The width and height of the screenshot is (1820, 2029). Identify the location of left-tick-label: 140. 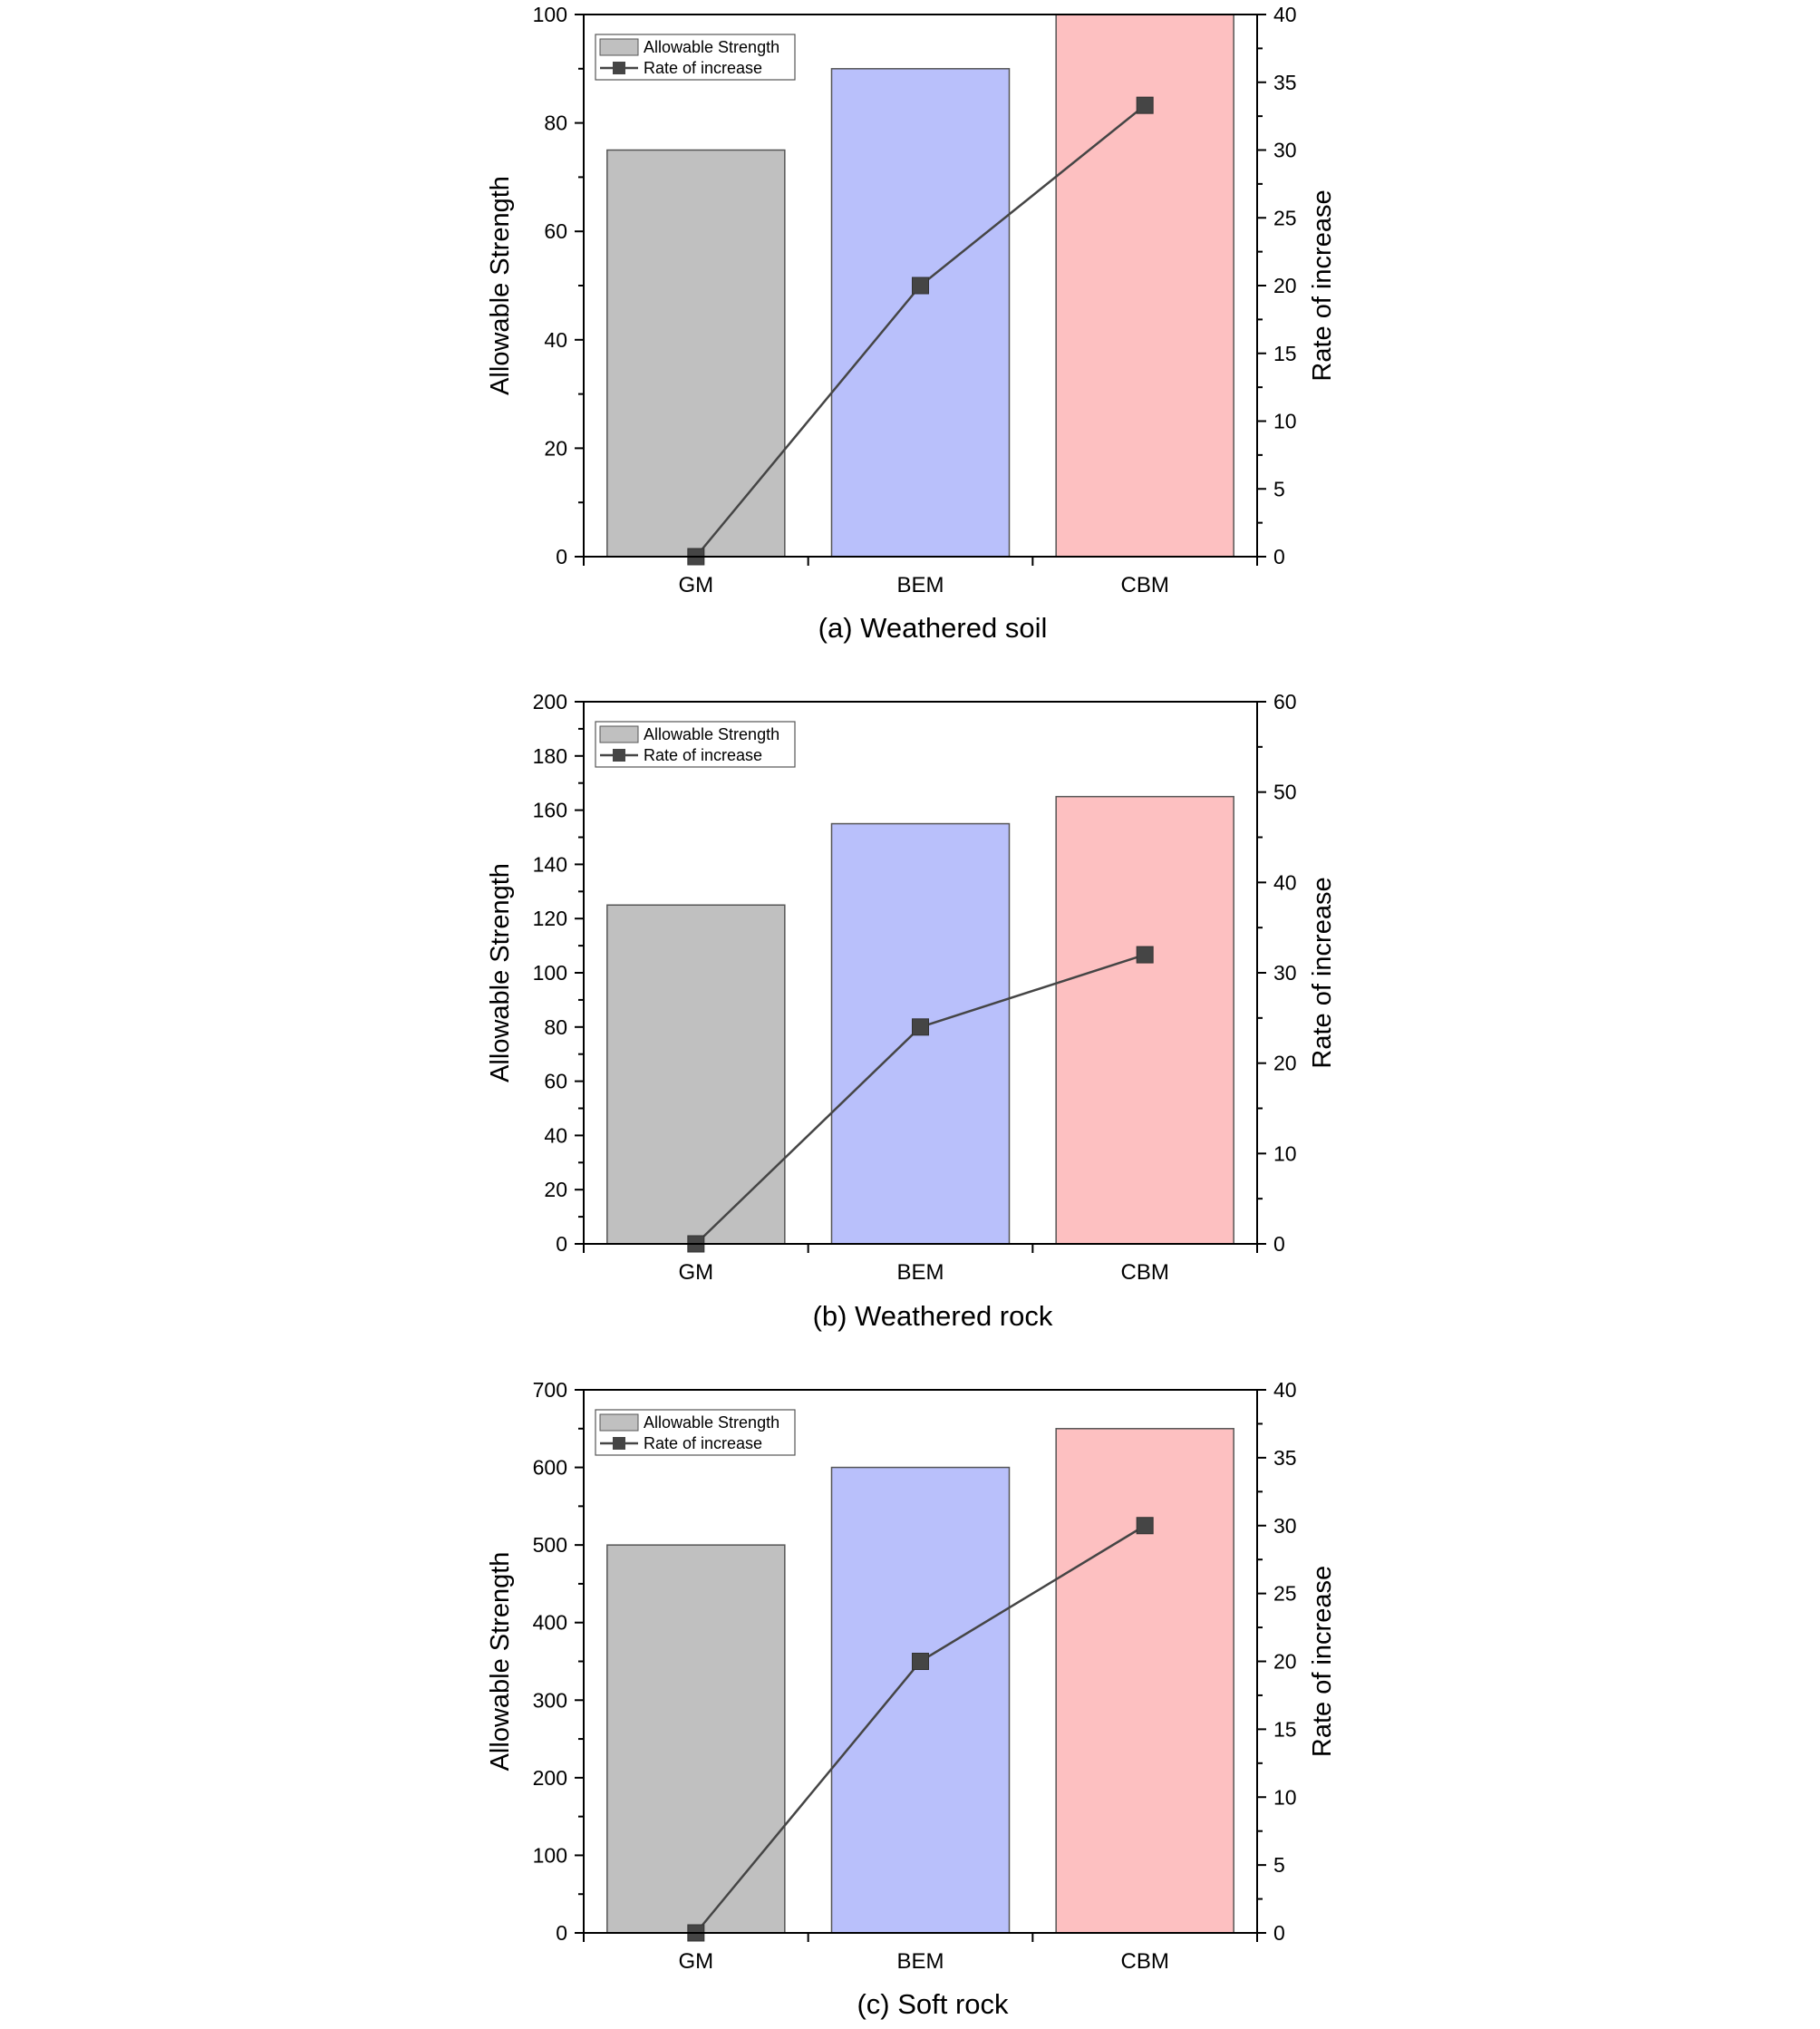
(550, 864).